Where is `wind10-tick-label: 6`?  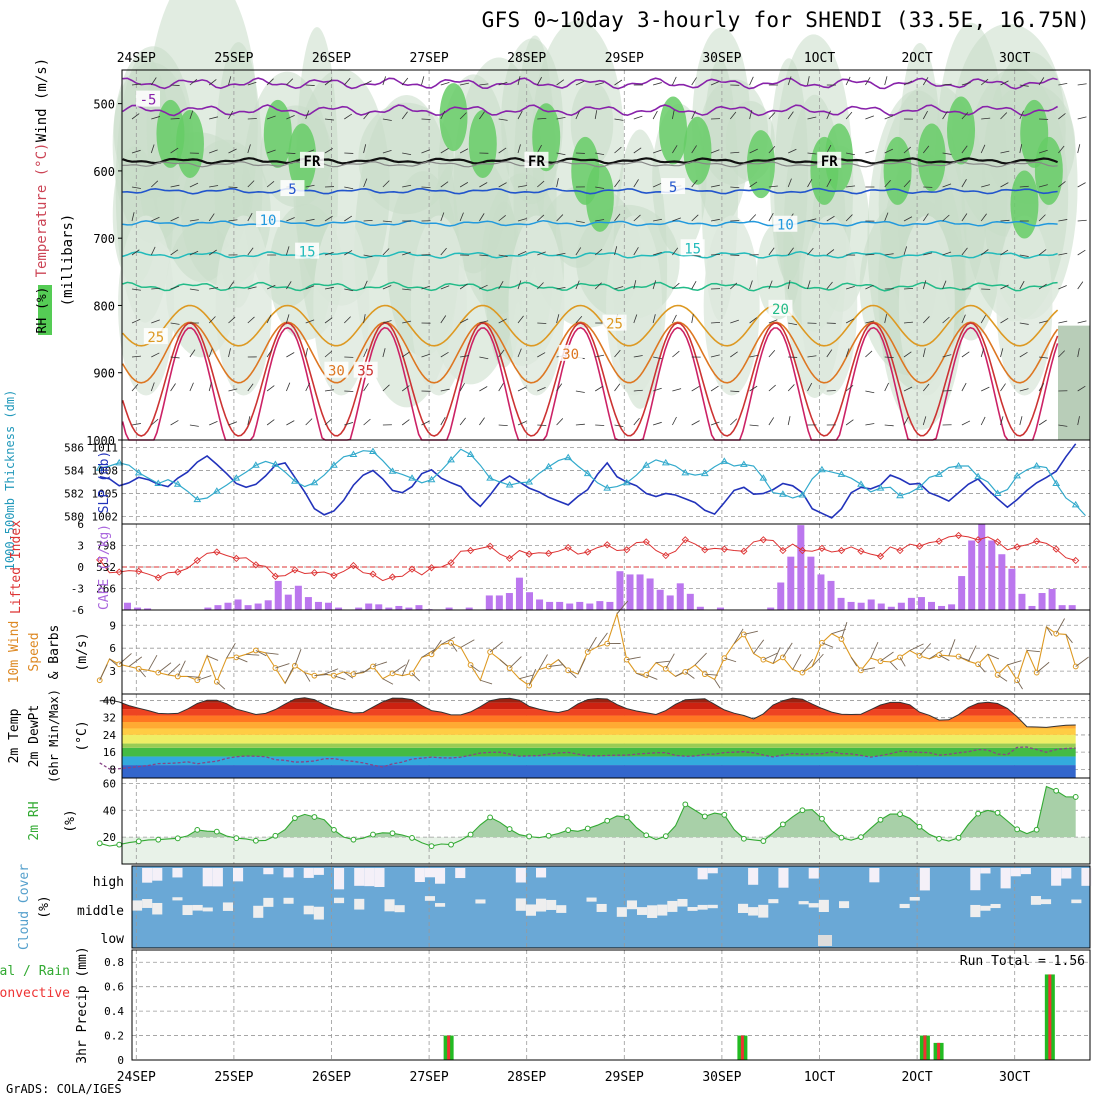 wind10-tick-label: 6 is located at coordinates (112, 648).